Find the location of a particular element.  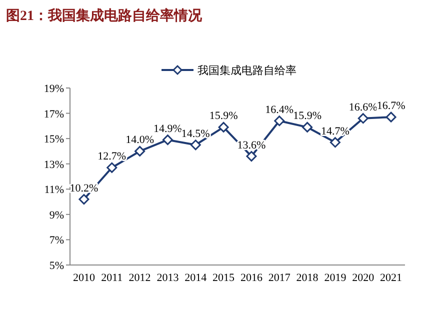

x-tick-label: 2011 is located at coordinates (112, 278).